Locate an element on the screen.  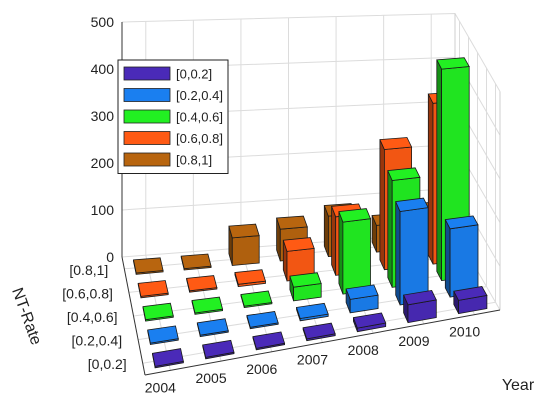
legend-label: [0.2,0.4] is located at coordinates (199, 95).